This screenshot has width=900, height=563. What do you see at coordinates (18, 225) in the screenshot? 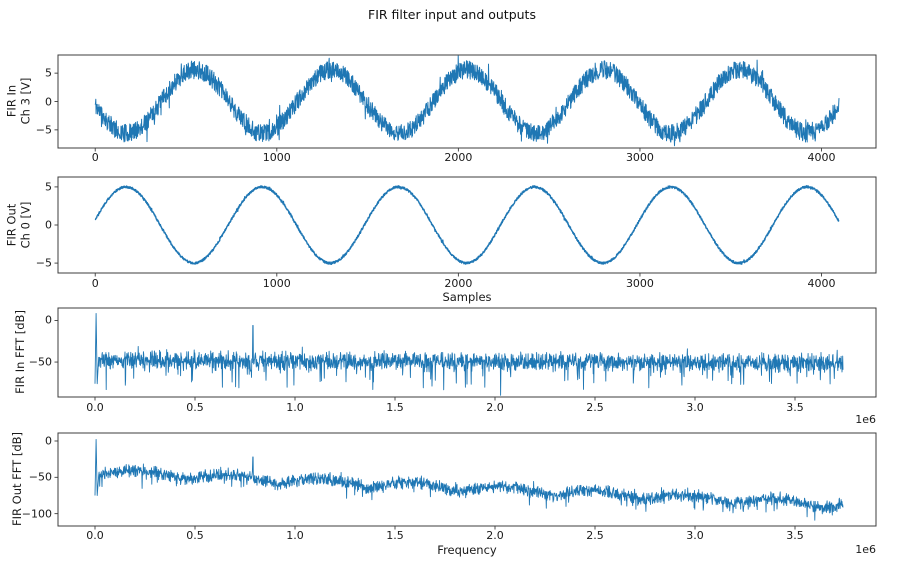
I see `ylabel-fir-out-ch0: FIR Out Ch 0 [V]` at bounding box center [18, 225].